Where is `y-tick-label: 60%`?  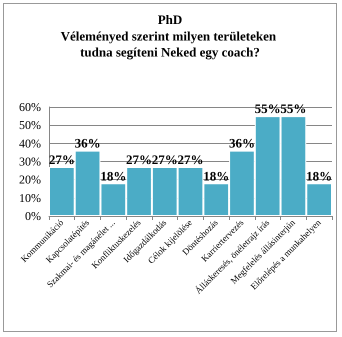
y-tick-label: 60% is located at coordinates (30, 107).